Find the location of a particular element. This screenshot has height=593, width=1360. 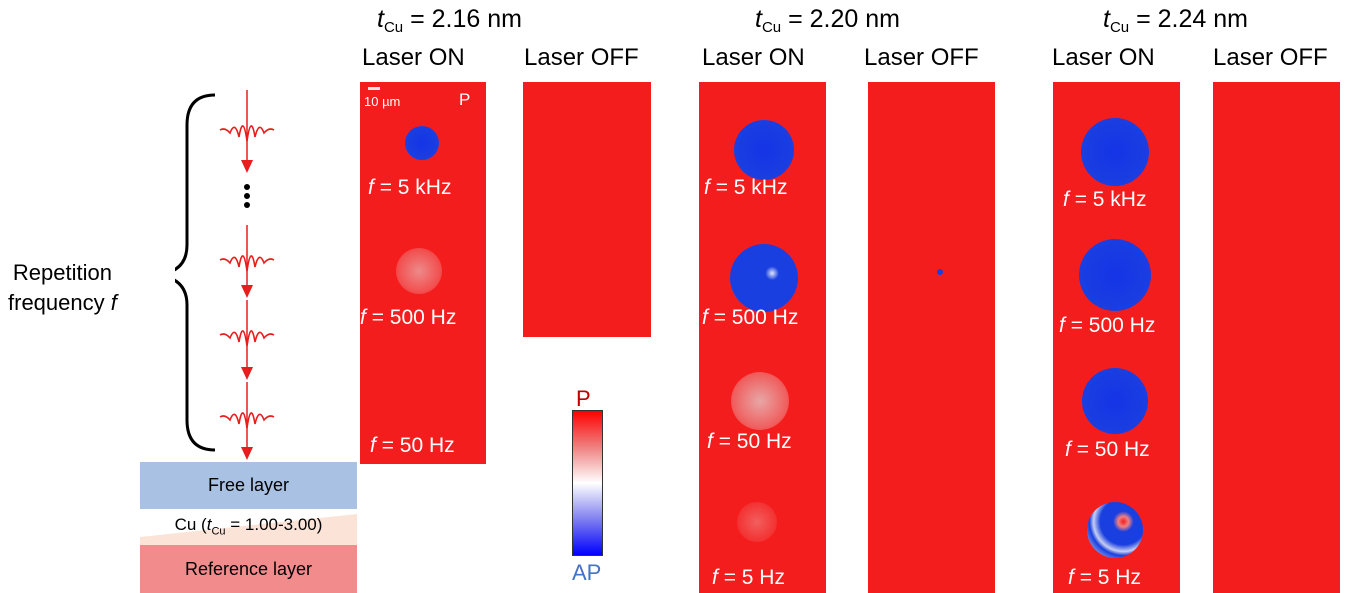

colorbar-bottom-label: AP is located at coordinates (587, 572).